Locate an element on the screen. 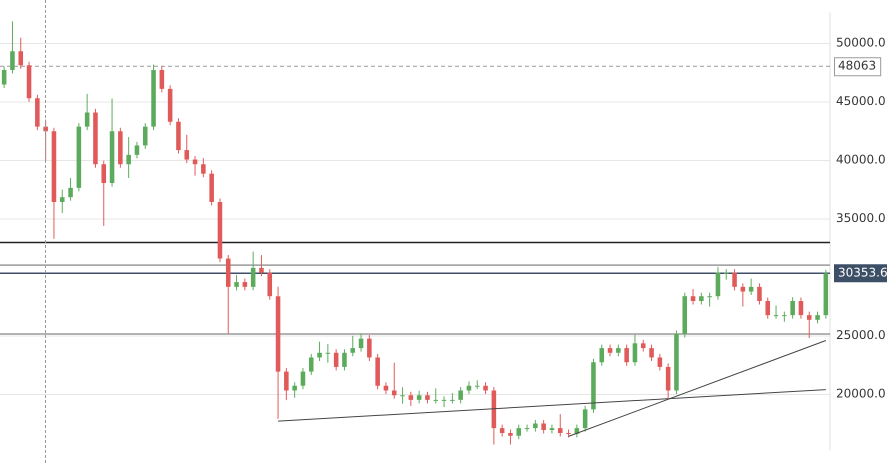 The width and height of the screenshot is (887, 463). y-tick-label: 40000.0 is located at coordinates (861, 159).